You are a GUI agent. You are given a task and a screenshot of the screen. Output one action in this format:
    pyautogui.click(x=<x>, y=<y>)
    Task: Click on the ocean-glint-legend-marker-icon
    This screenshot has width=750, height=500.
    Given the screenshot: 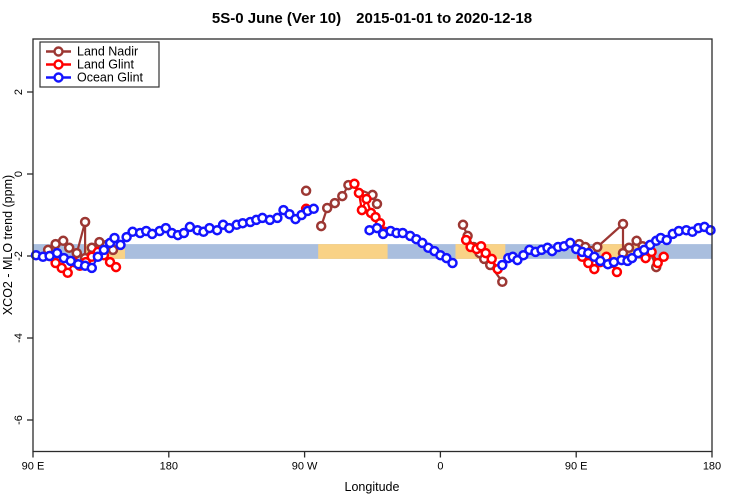 What is the action you would take?
    pyautogui.click(x=58, y=77)
    